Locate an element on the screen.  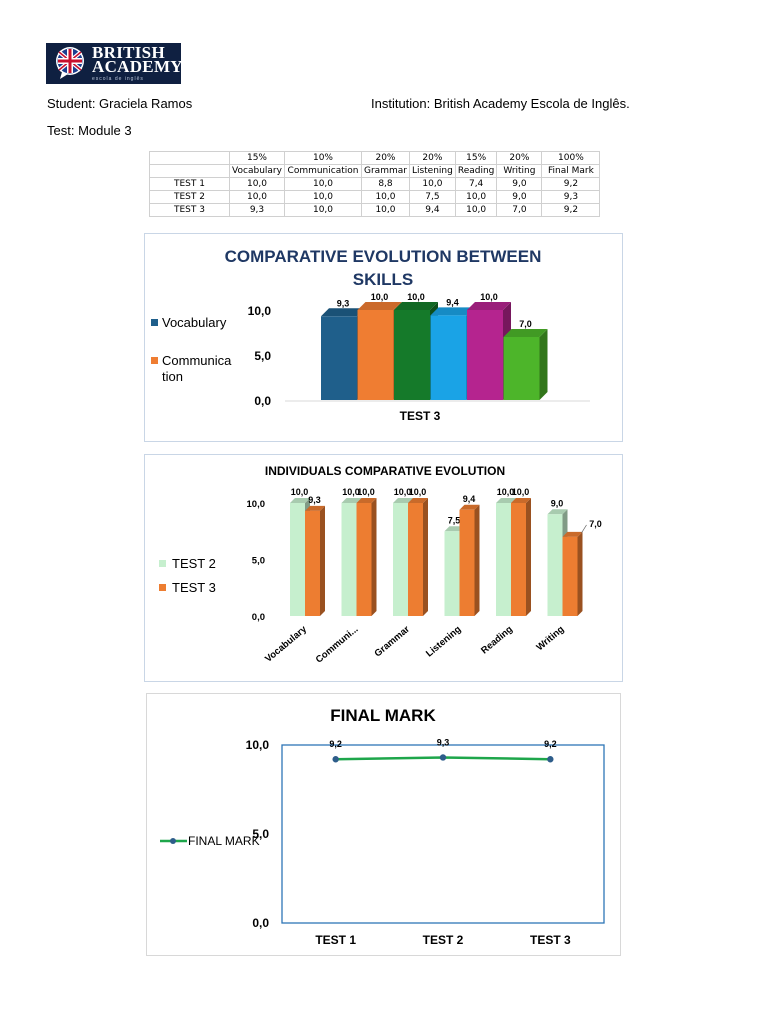
plot-area-border is located at coordinates (443, 834).